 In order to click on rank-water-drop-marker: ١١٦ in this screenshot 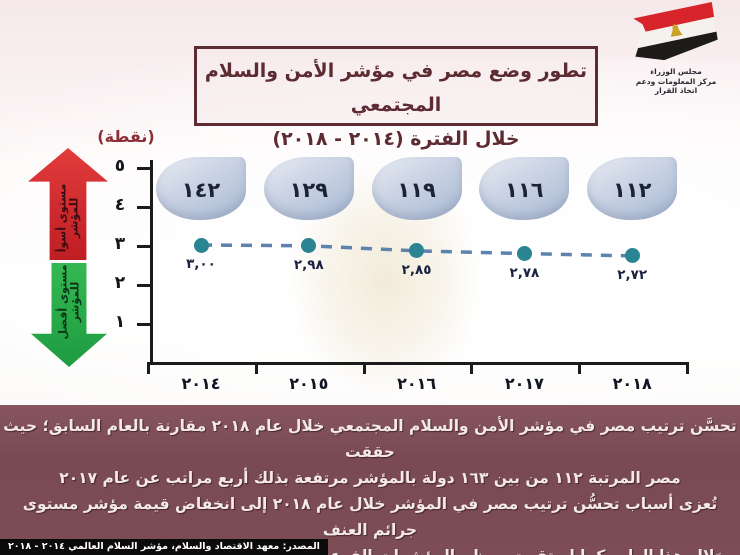, I will do `click(524, 188)`.